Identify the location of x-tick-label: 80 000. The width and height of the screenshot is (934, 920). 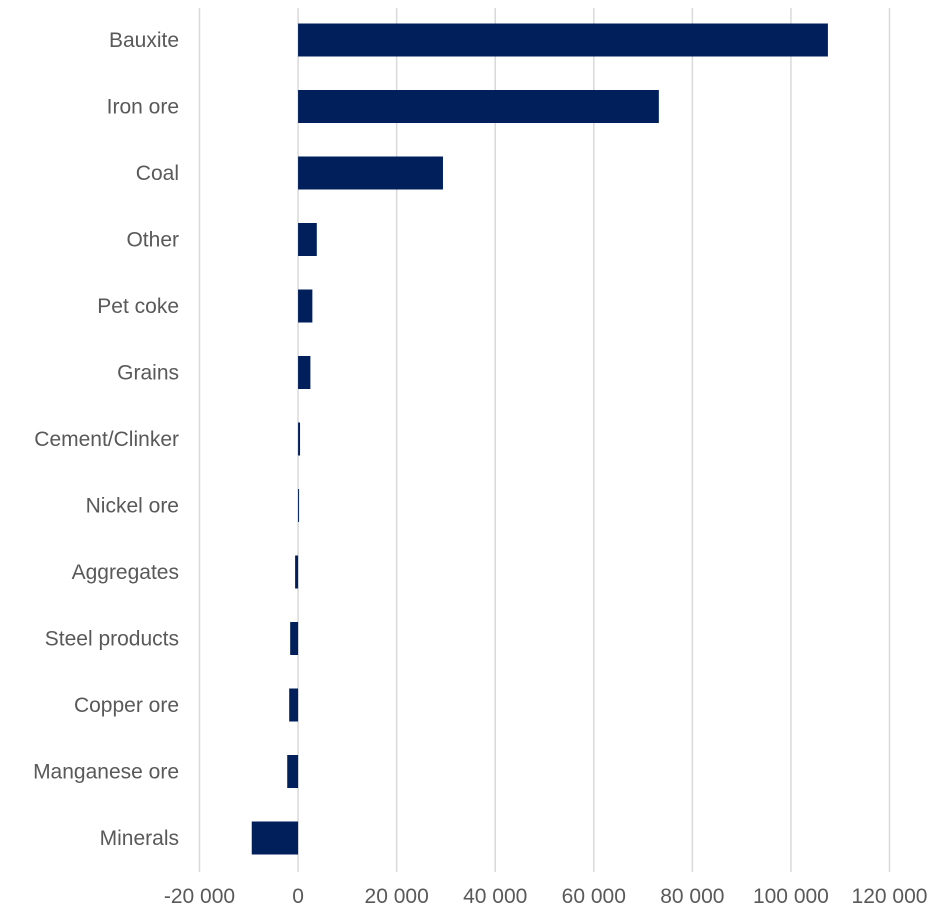
(692, 896).